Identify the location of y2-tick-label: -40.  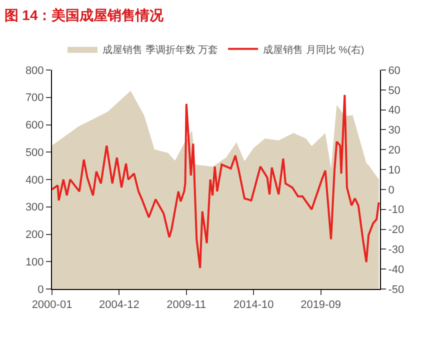
(396, 270).